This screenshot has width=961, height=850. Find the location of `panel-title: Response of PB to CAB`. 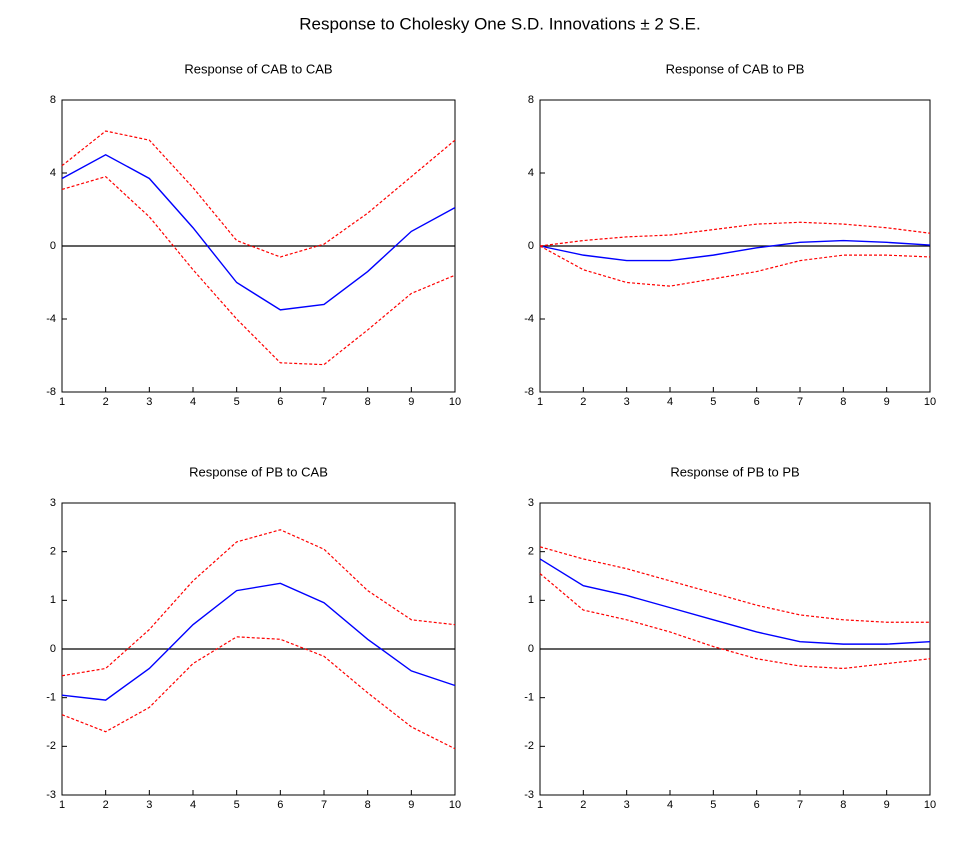

panel-title: Response of PB to CAB is located at coordinates (258, 471).